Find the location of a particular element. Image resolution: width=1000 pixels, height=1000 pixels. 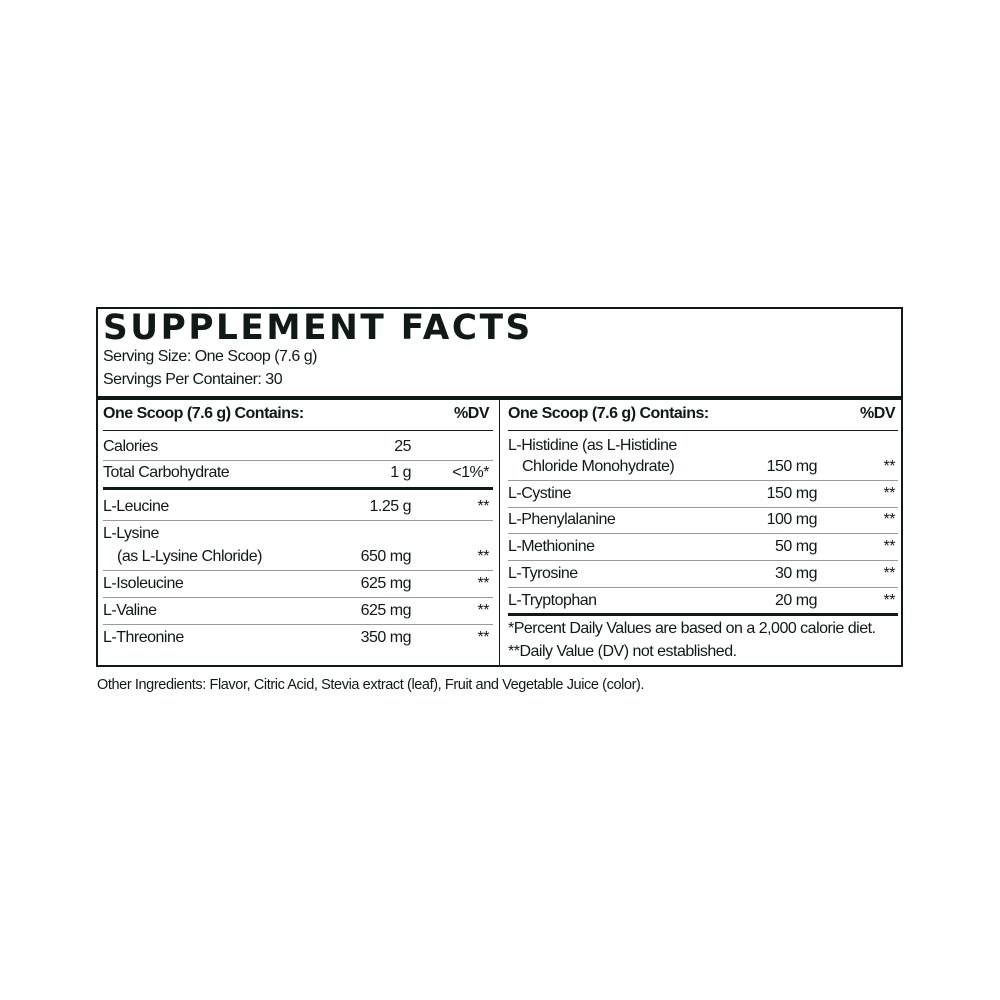

row-name: L-Valine is located at coordinates (130, 610).